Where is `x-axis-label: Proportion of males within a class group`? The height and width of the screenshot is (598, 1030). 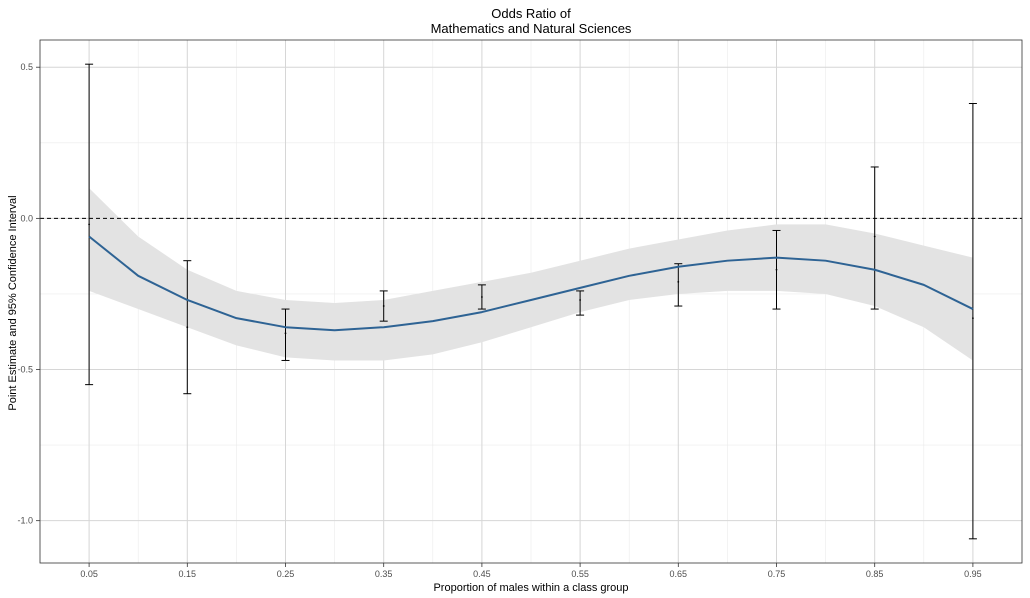
x-axis-label: Proportion of males within a class group is located at coordinates (530, 588).